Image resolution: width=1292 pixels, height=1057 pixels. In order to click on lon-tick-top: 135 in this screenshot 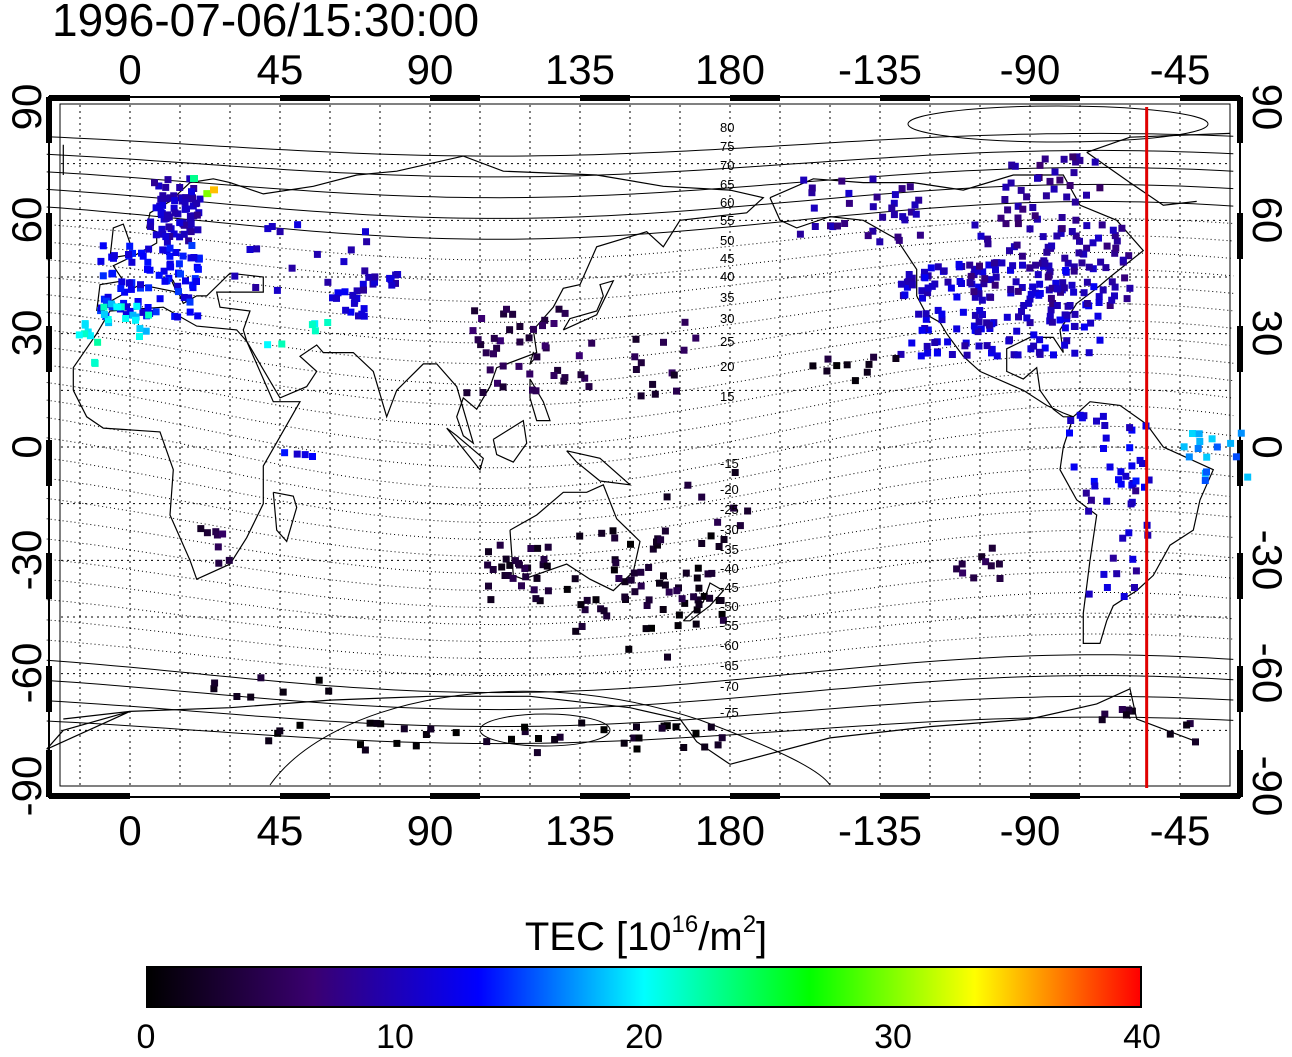, I will do `click(580, 69)`.